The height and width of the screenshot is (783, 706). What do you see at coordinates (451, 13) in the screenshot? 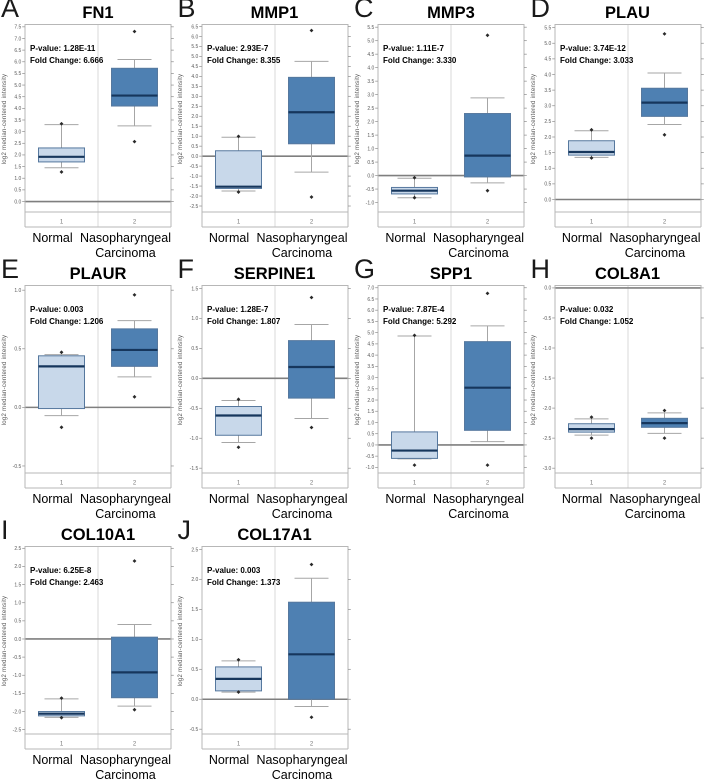
I see `panel-gene-title: MMP3` at bounding box center [451, 13].